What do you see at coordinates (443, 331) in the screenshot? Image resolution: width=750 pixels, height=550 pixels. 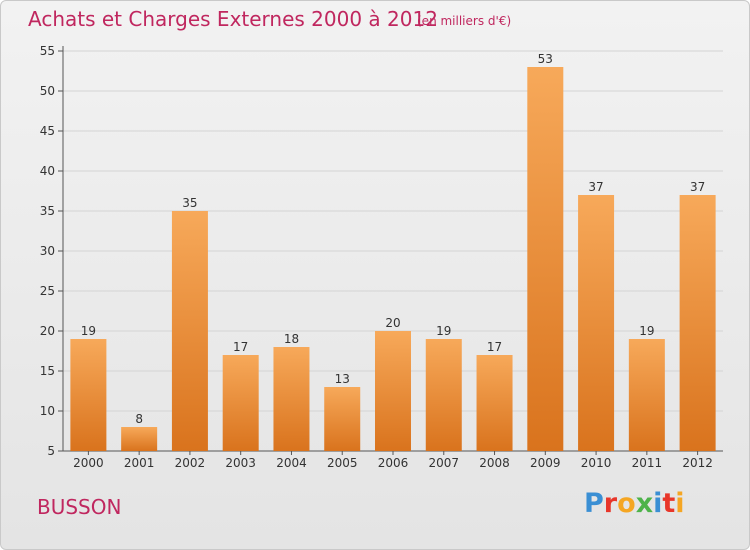 I see `data-label-2007: 19` at bounding box center [443, 331].